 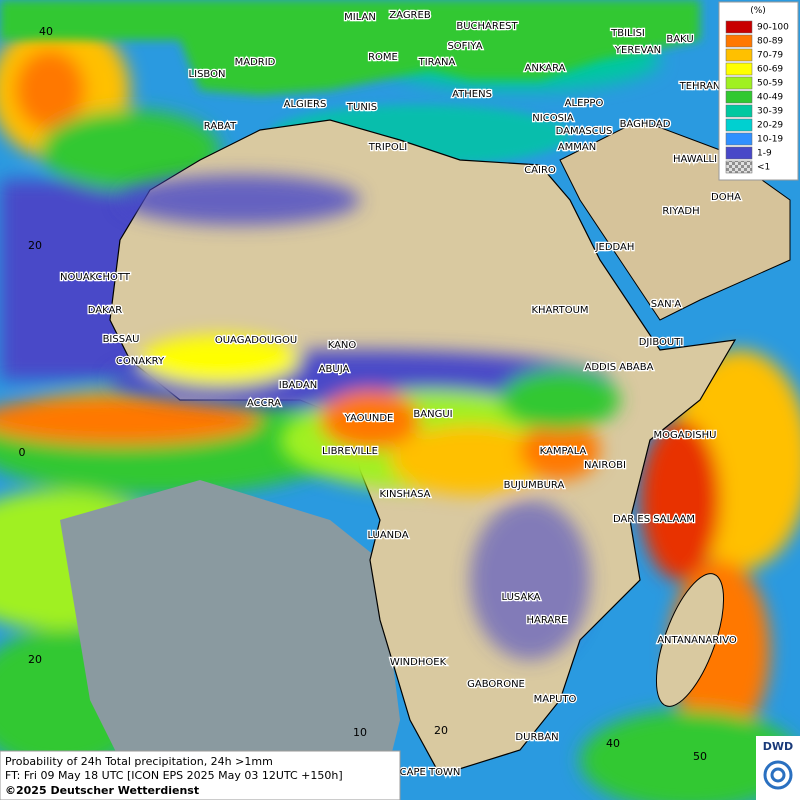 I want to click on footer-box, so click(x=200, y=775).